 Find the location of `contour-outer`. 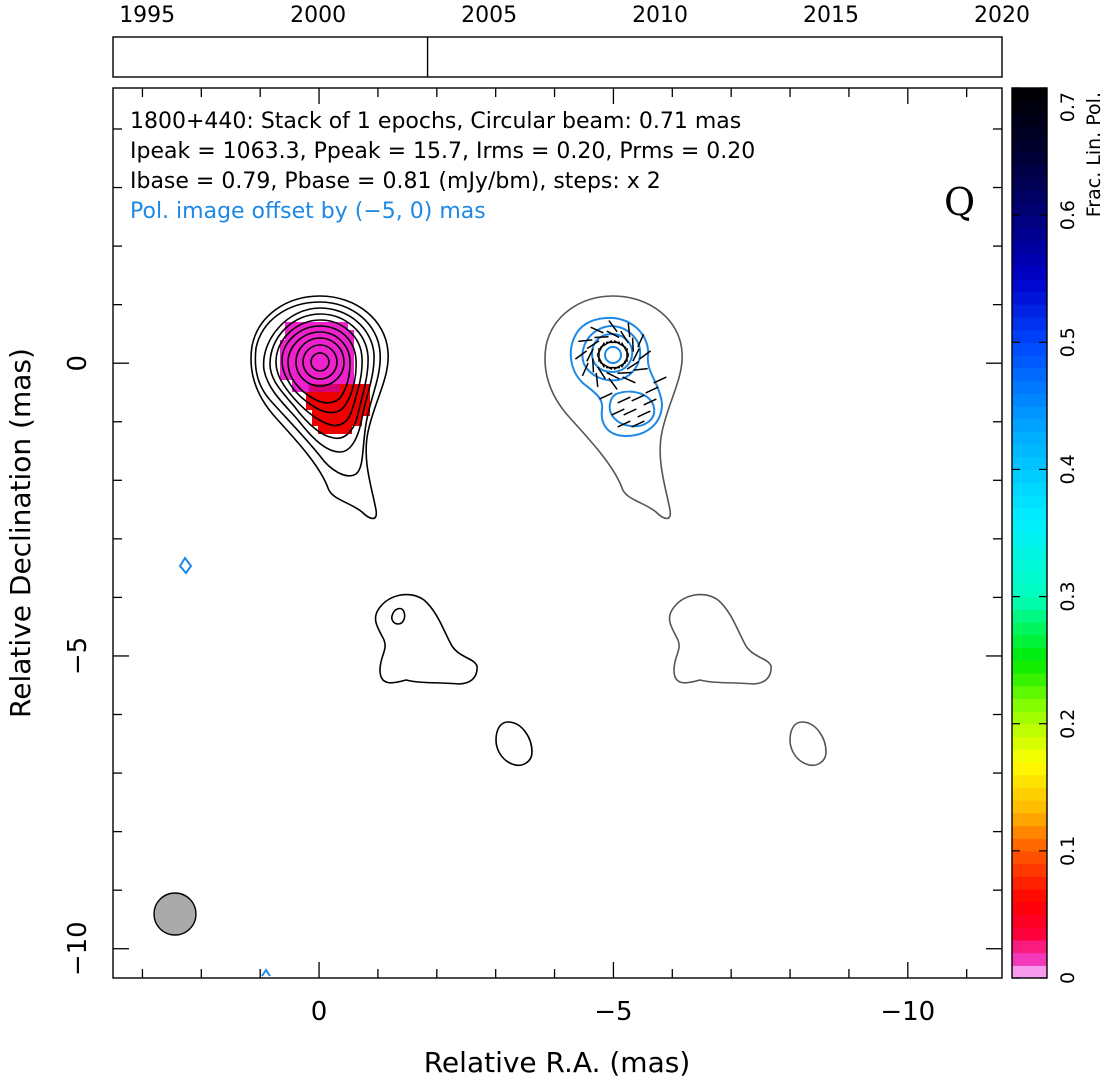

contour-outer is located at coordinates (319, 407).